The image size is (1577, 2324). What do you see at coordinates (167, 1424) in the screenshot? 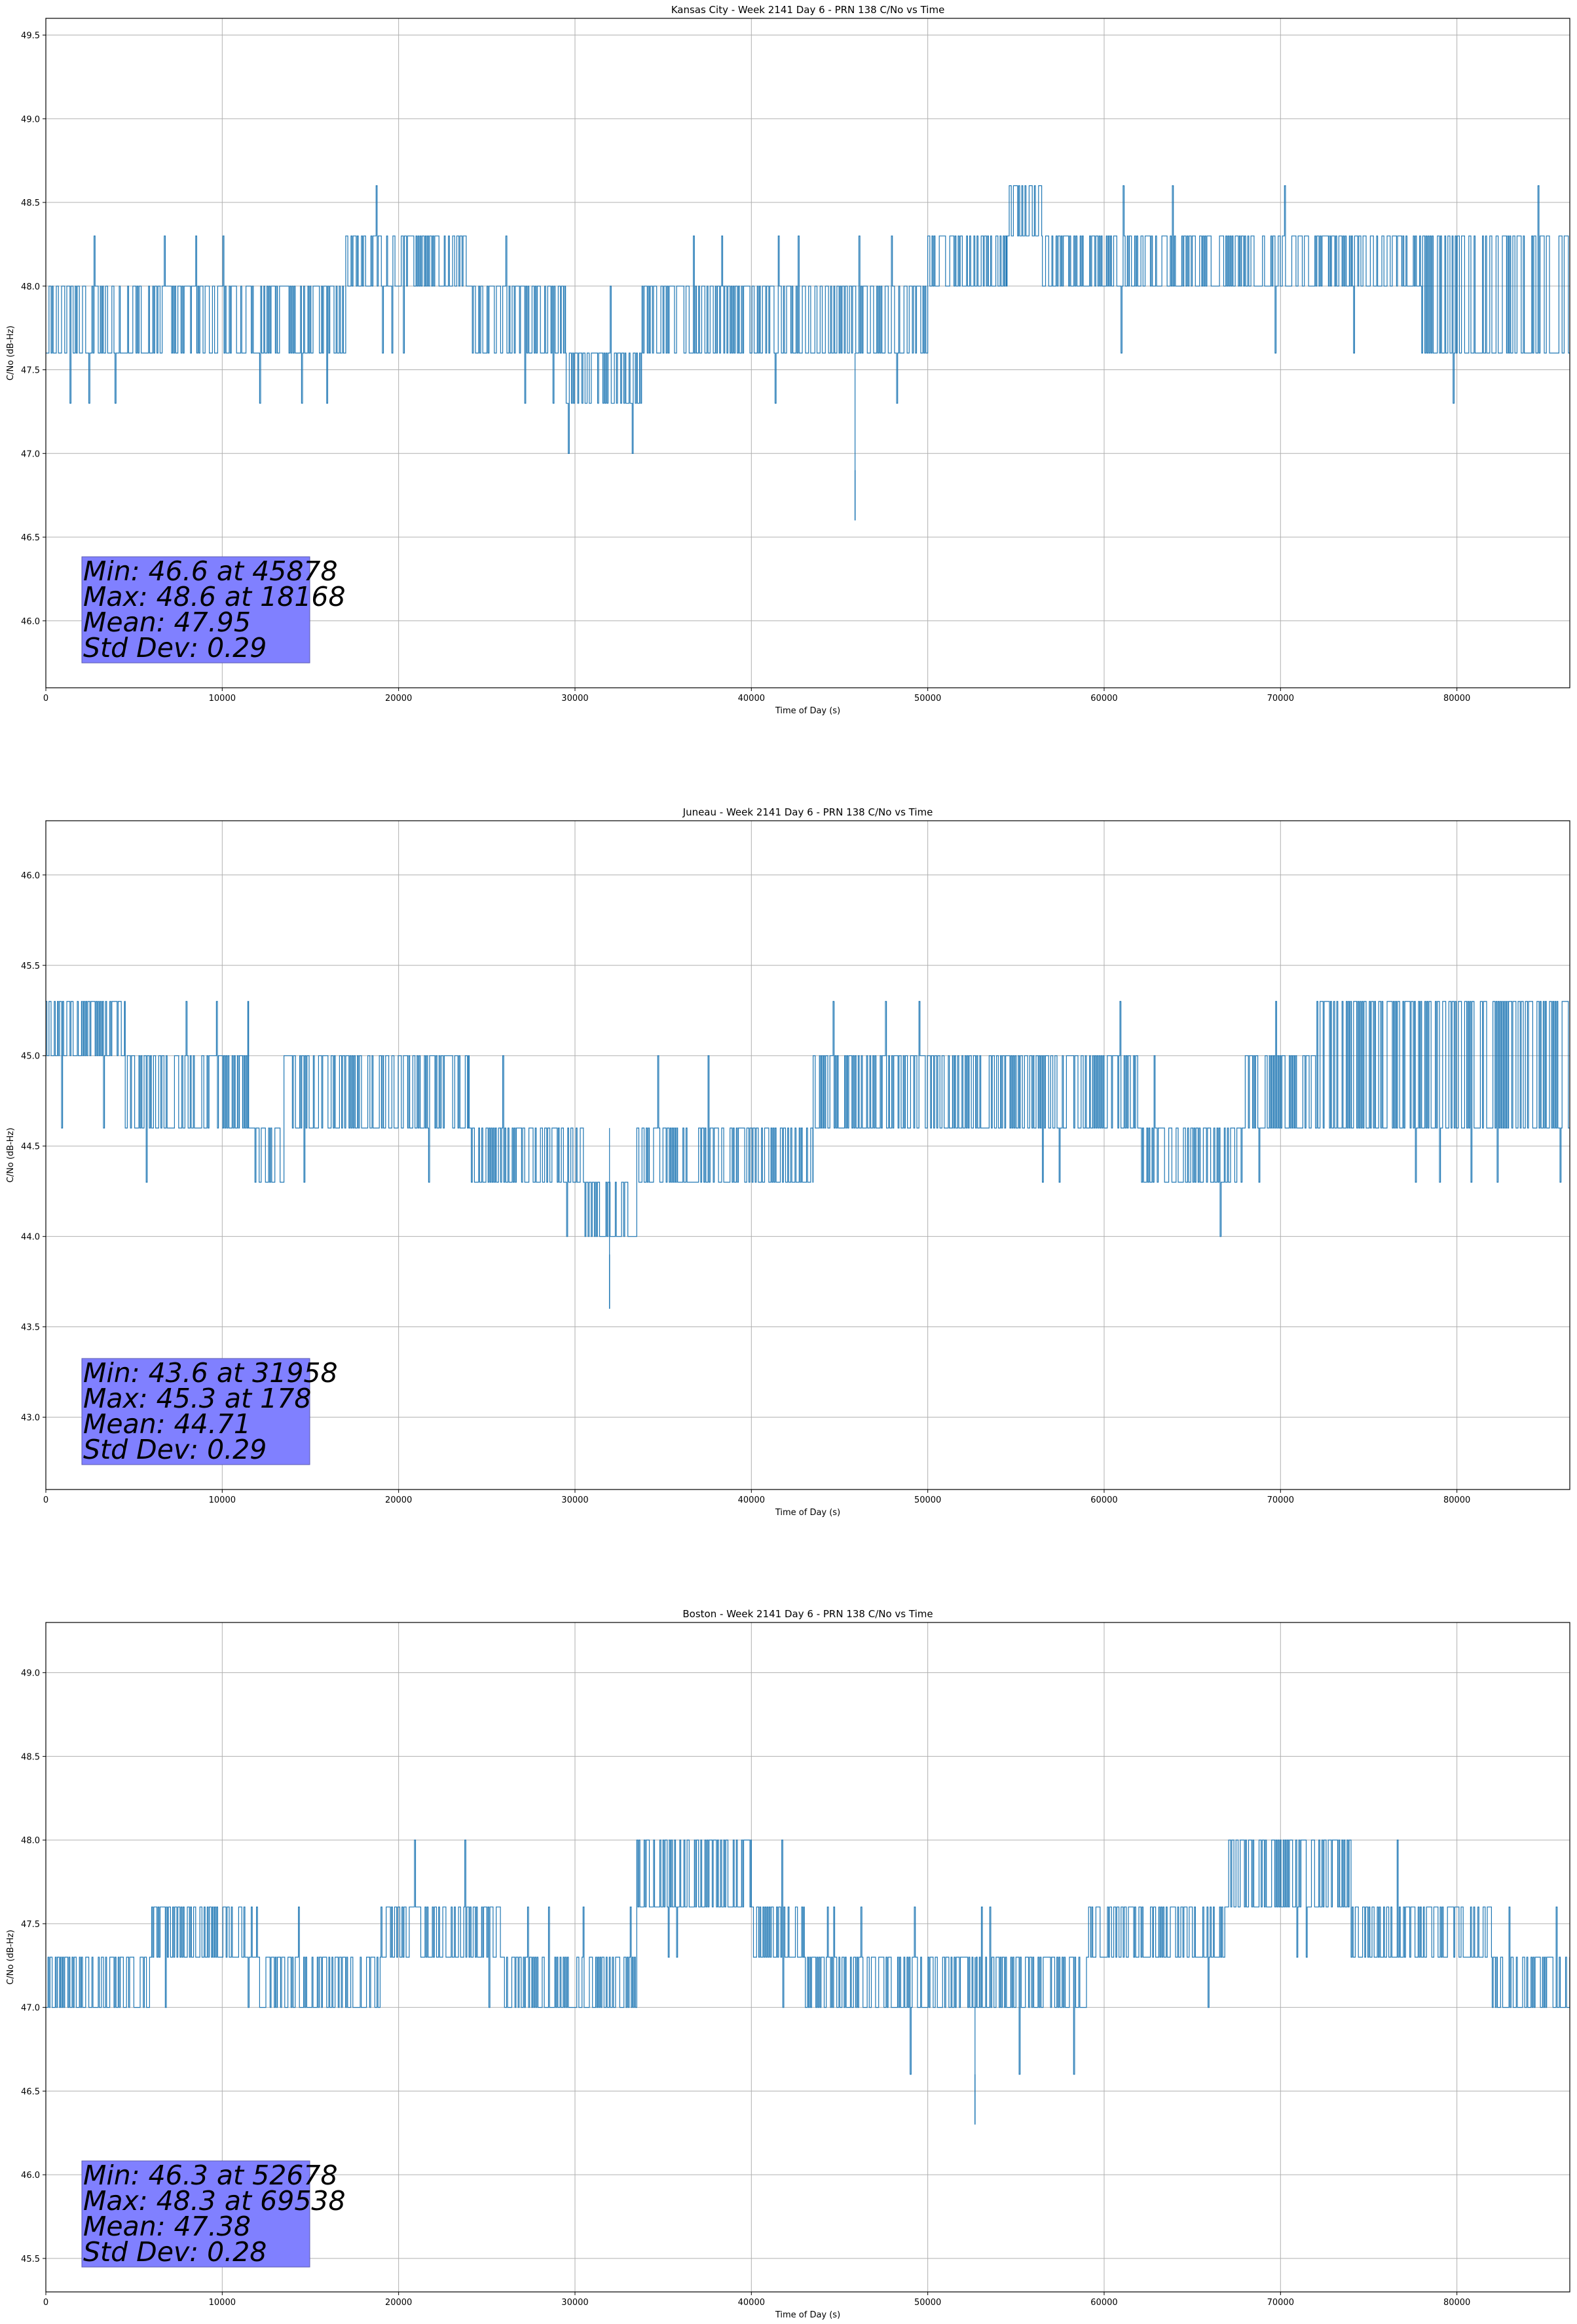
I see `stats-line: Mean: 44.71` at bounding box center [167, 1424].